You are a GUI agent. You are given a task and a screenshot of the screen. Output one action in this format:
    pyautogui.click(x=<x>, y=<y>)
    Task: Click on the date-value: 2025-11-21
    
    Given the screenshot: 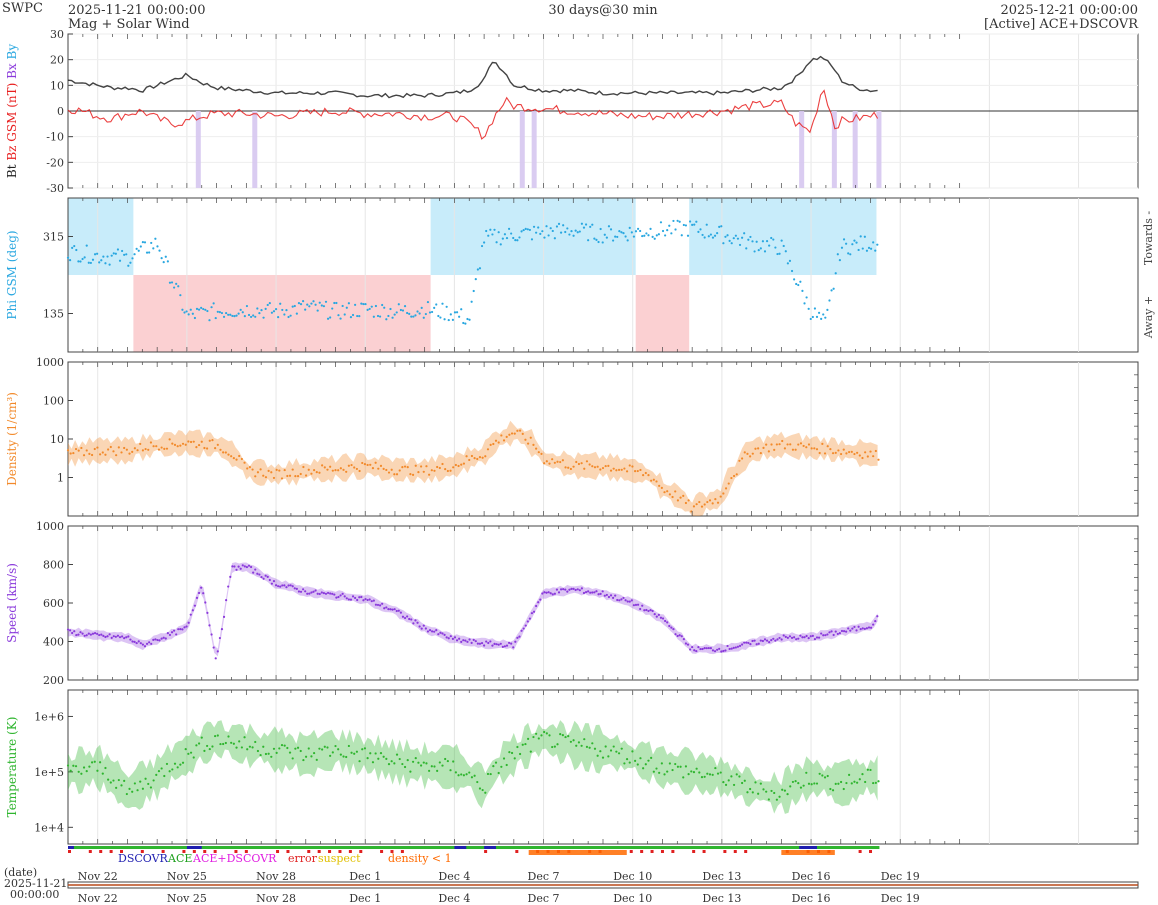 What is the action you would take?
    pyautogui.click(x=35, y=883)
    